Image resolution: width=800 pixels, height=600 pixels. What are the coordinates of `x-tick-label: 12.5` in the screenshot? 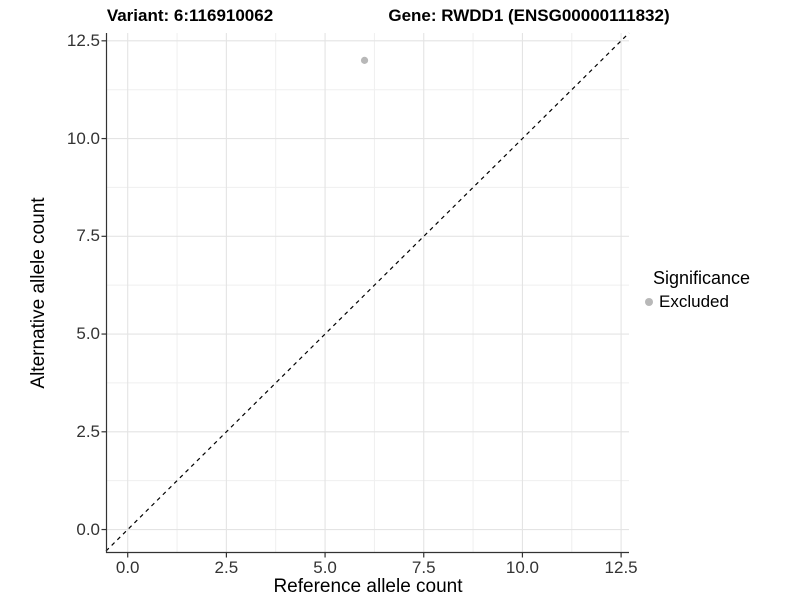 It's located at (621, 567).